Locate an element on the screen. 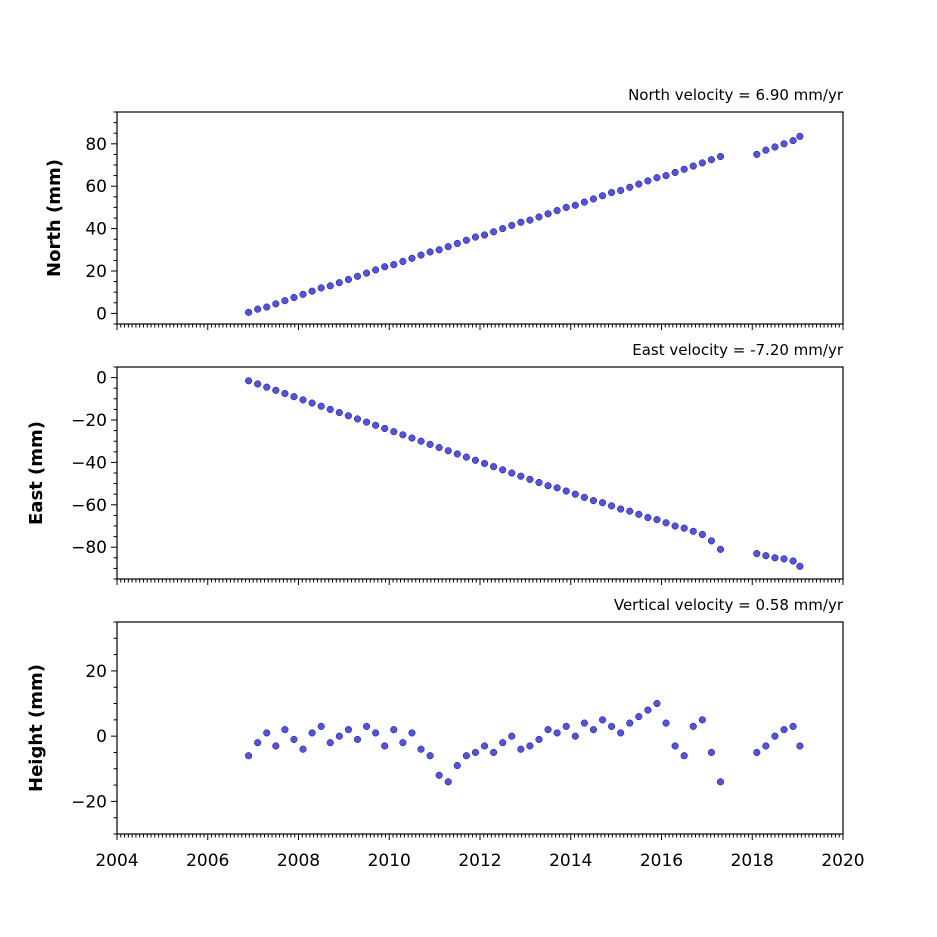 The width and height of the screenshot is (937, 937). x-tick-label: 2012 is located at coordinates (479, 861).